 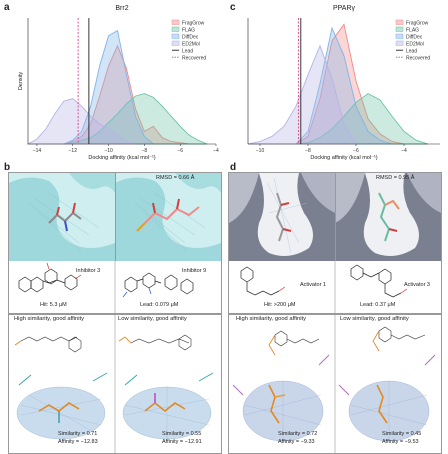 What do you see at coordinates (395, 178) in the screenshot?
I see `panel-d-rmsd: RMSD = 0.95 Å` at bounding box center [395, 178].